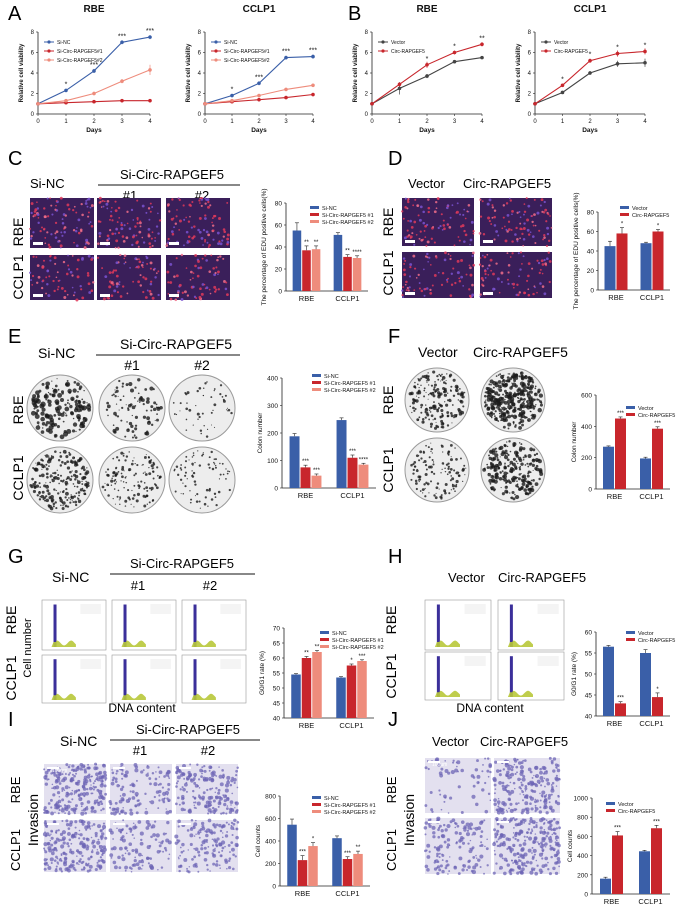 Image resolution: width=685 pixels, height=907 pixels. Describe the element at coordinates (507, 183) in the screenshot. I see `d-header-circ: Circ-RAPGEF5` at that location.